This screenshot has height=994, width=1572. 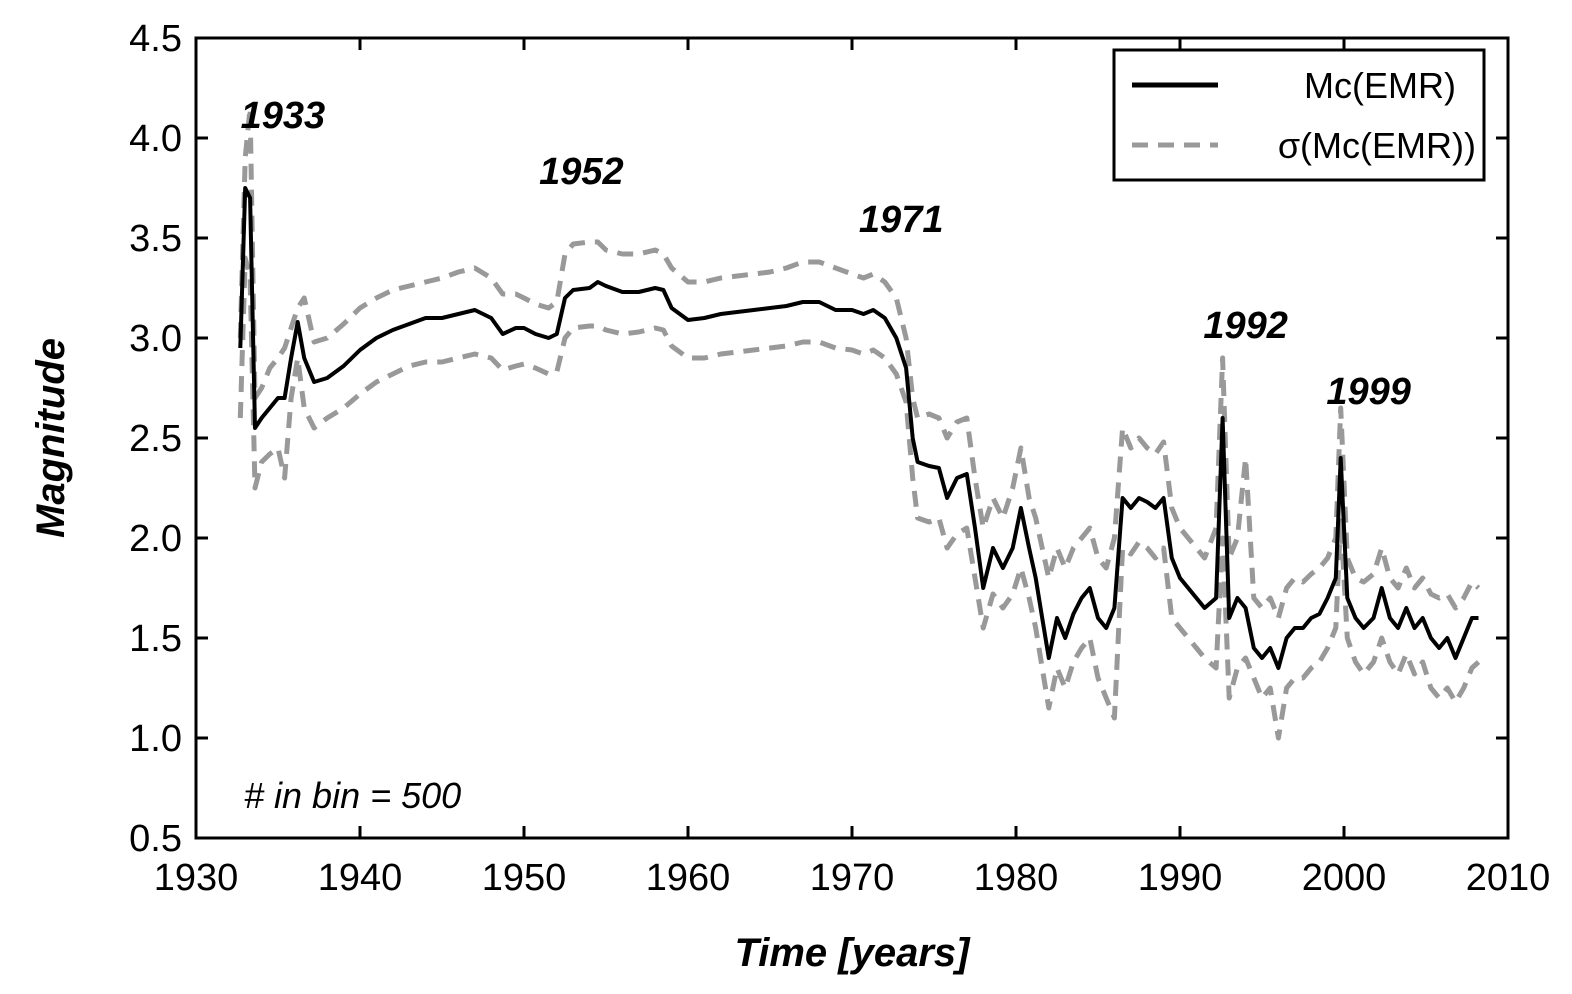 What do you see at coordinates (1377, 145) in the screenshot?
I see `legend-label-sigma: σ(Mc(EMR))` at bounding box center [1377, 145].